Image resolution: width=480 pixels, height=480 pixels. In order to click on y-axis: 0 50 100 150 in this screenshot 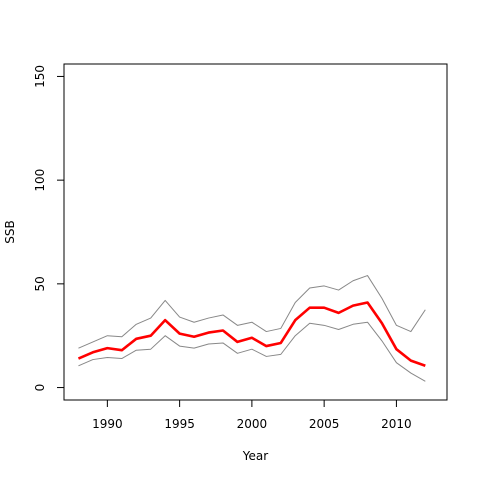, I will do `click(48, 228)`.